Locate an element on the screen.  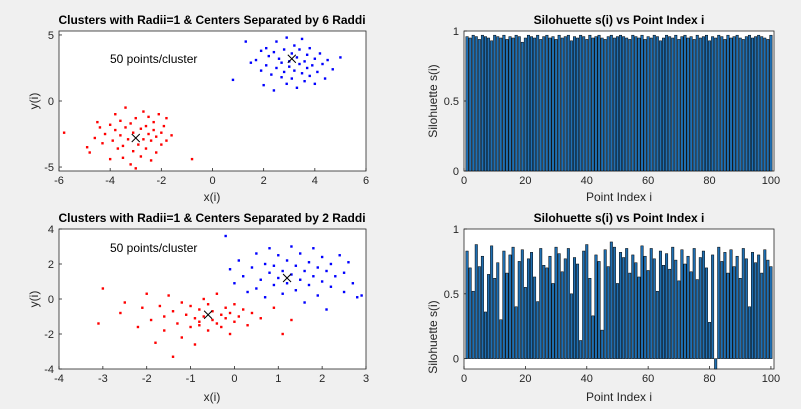
plot-title: Silohuette s(i) vs Point Index i is located at coordinates (619, 218).